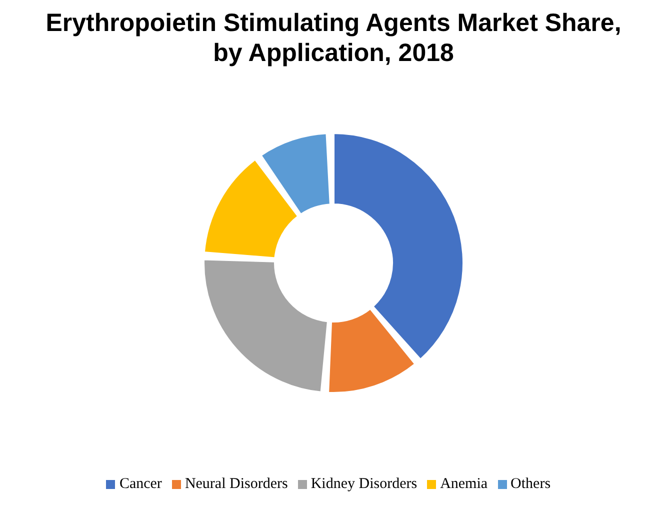 The height and width of the screenshot is (521, 667). Describe the element at coordinates (333, 38) in the screenshot. I see `chart-title: Erythropoietin Stimulating Agents Market Share, by Application, 2018` at that location.